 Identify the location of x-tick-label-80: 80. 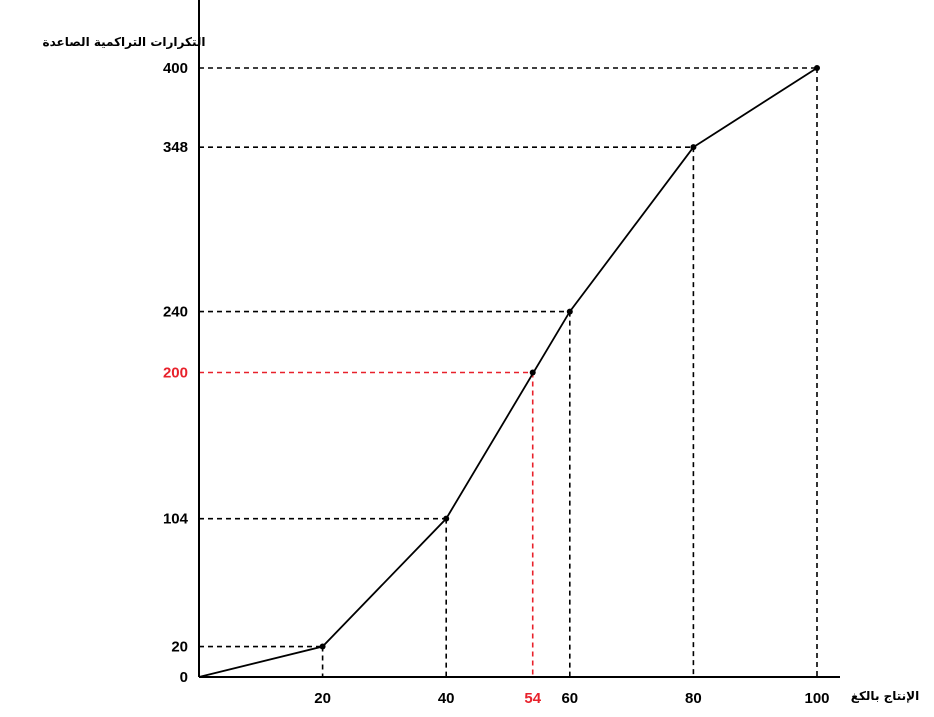
(693, 698).